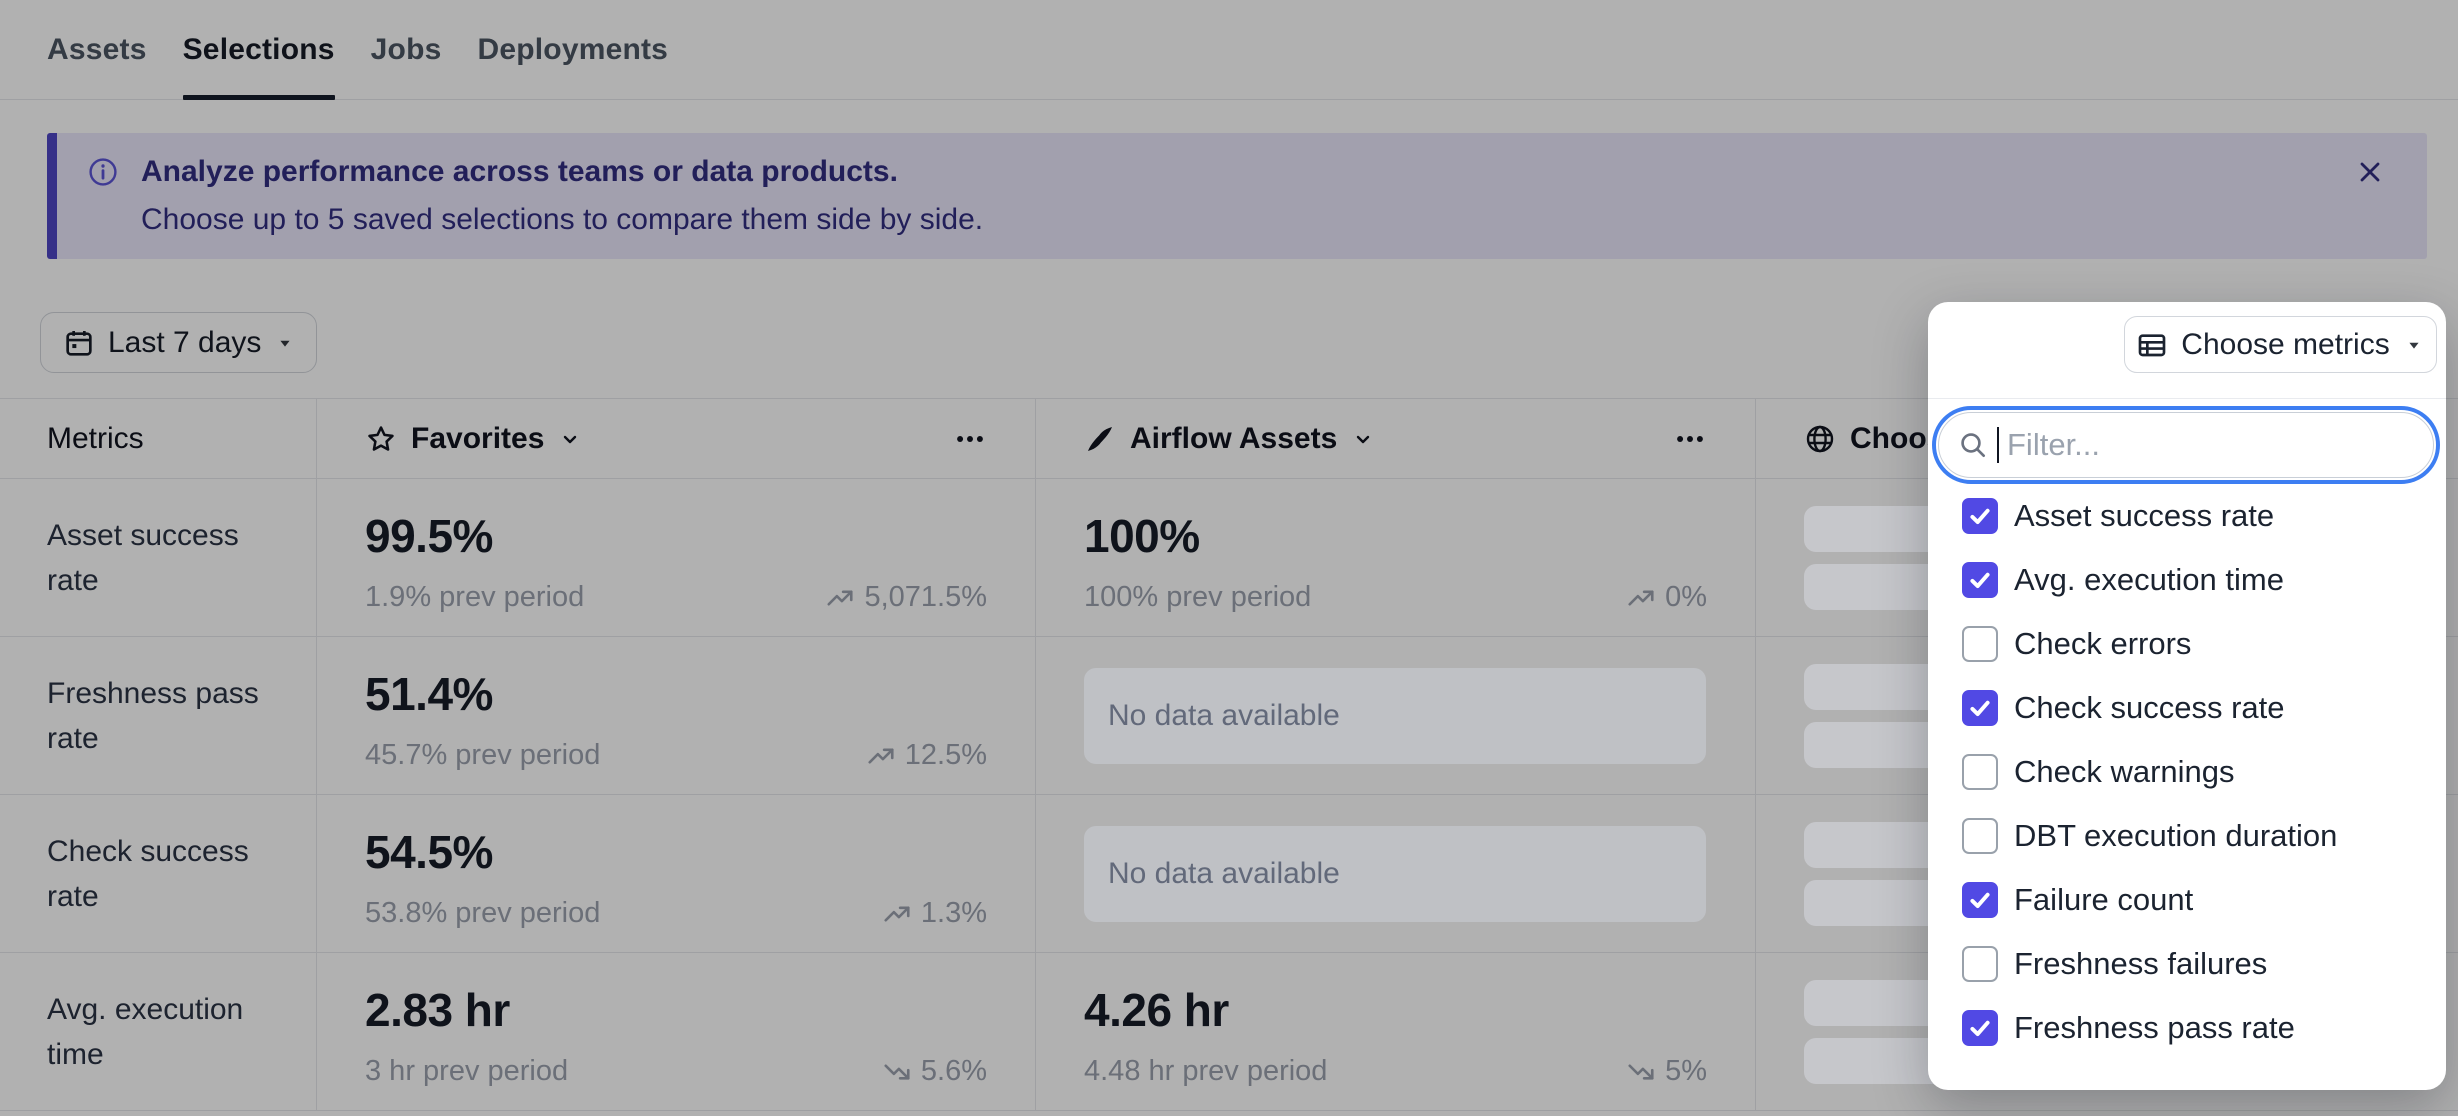 The height and width of the screenshot is (1116, 2458). I want to click on metric-checklist-item: Avg. execution time, so click(2204, 580).